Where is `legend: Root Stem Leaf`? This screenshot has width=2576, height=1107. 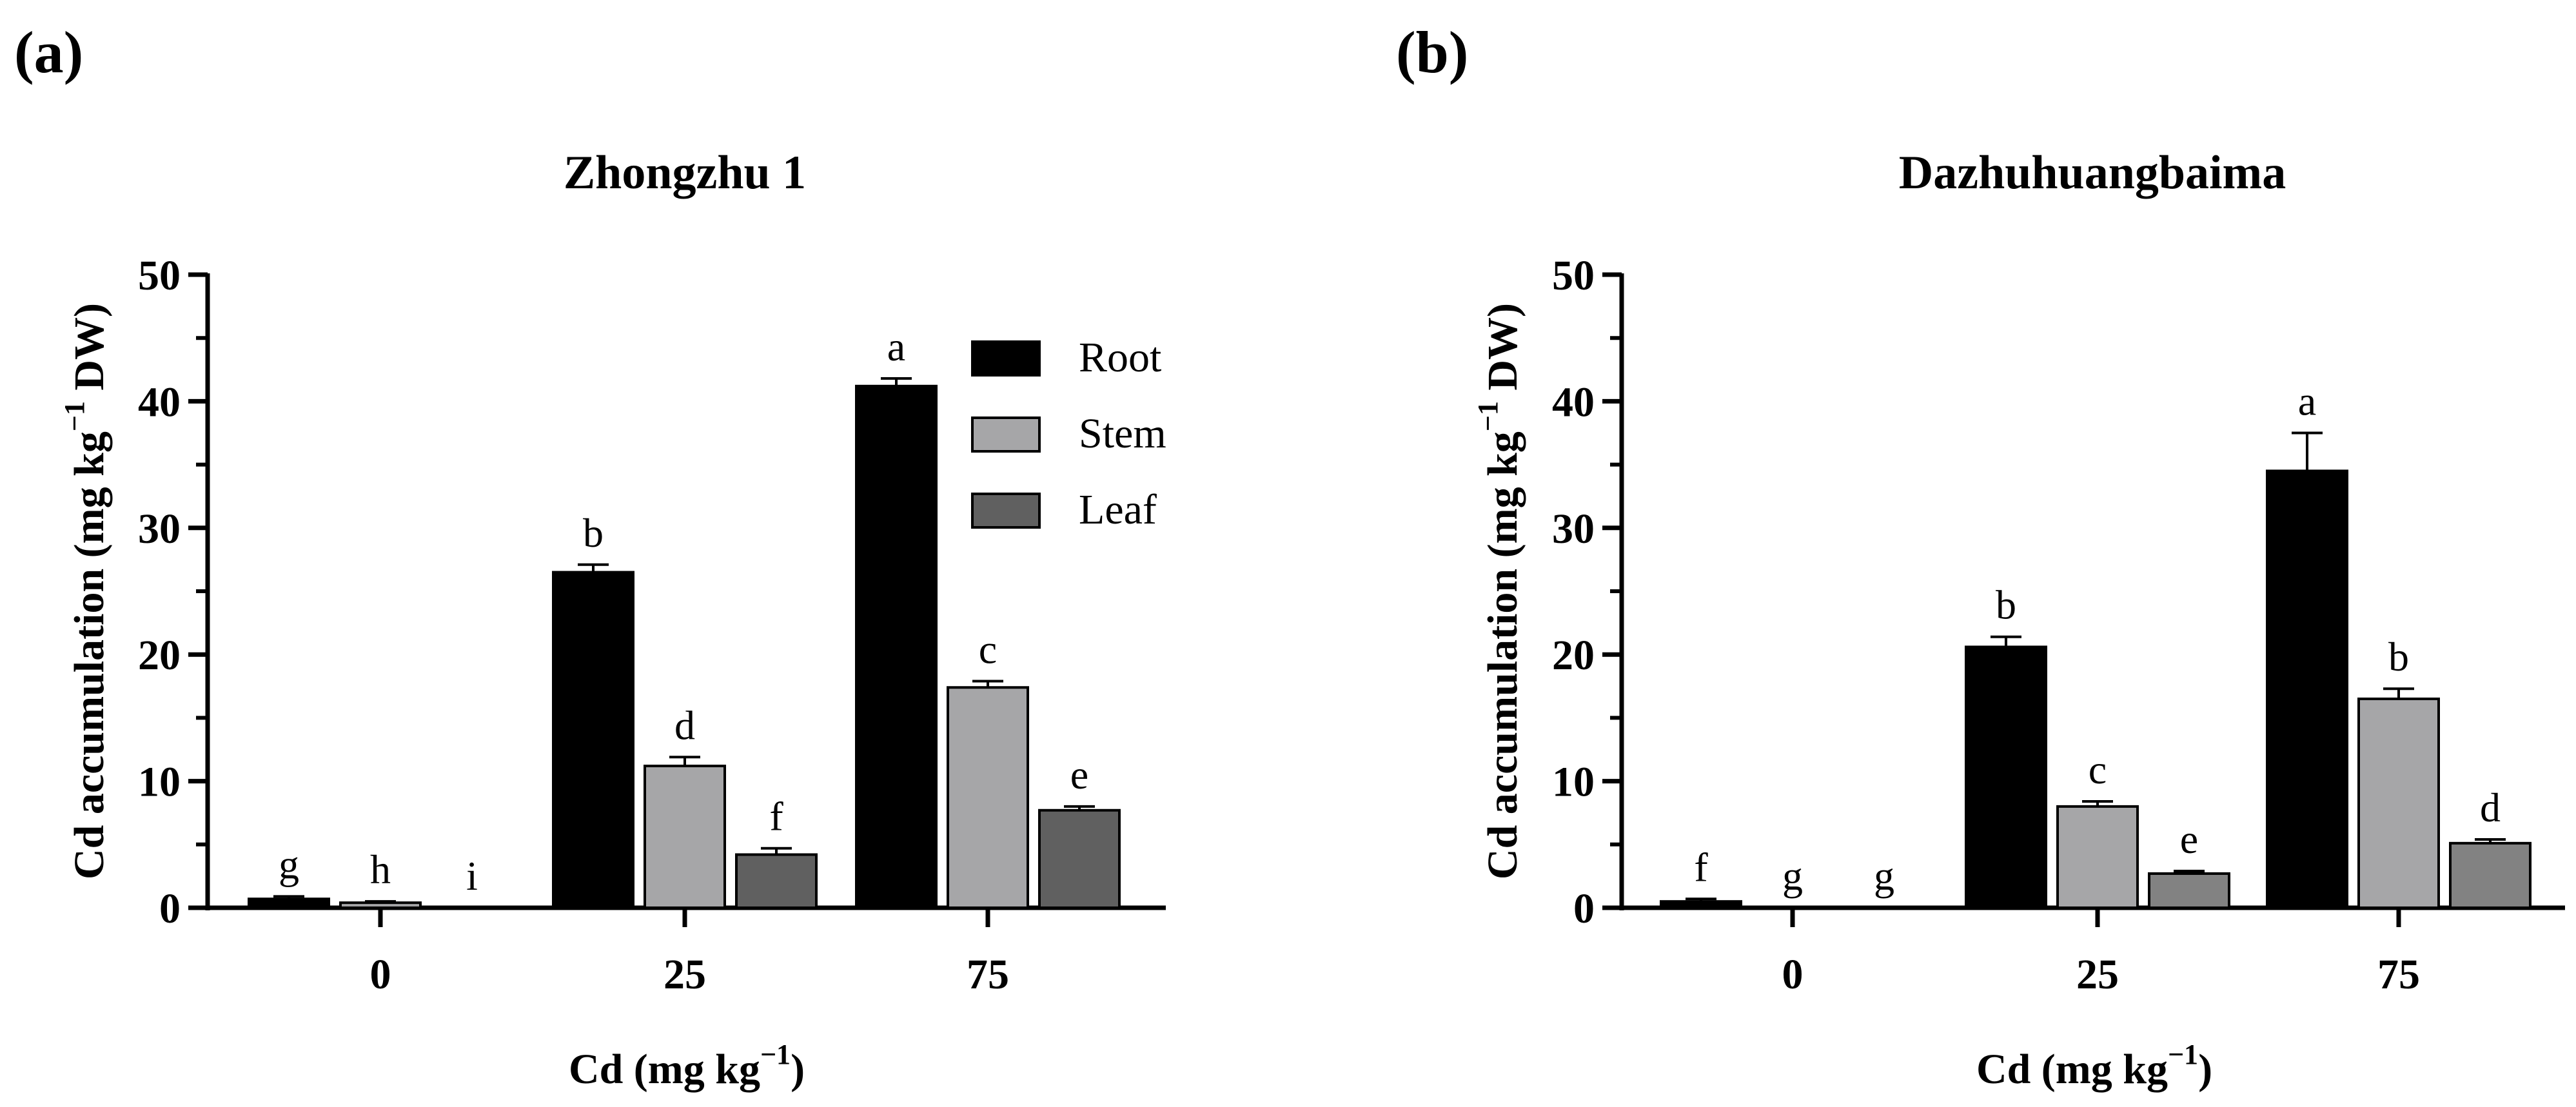
legend: Root Stem Leaf is located at coordinates (1068, 433).